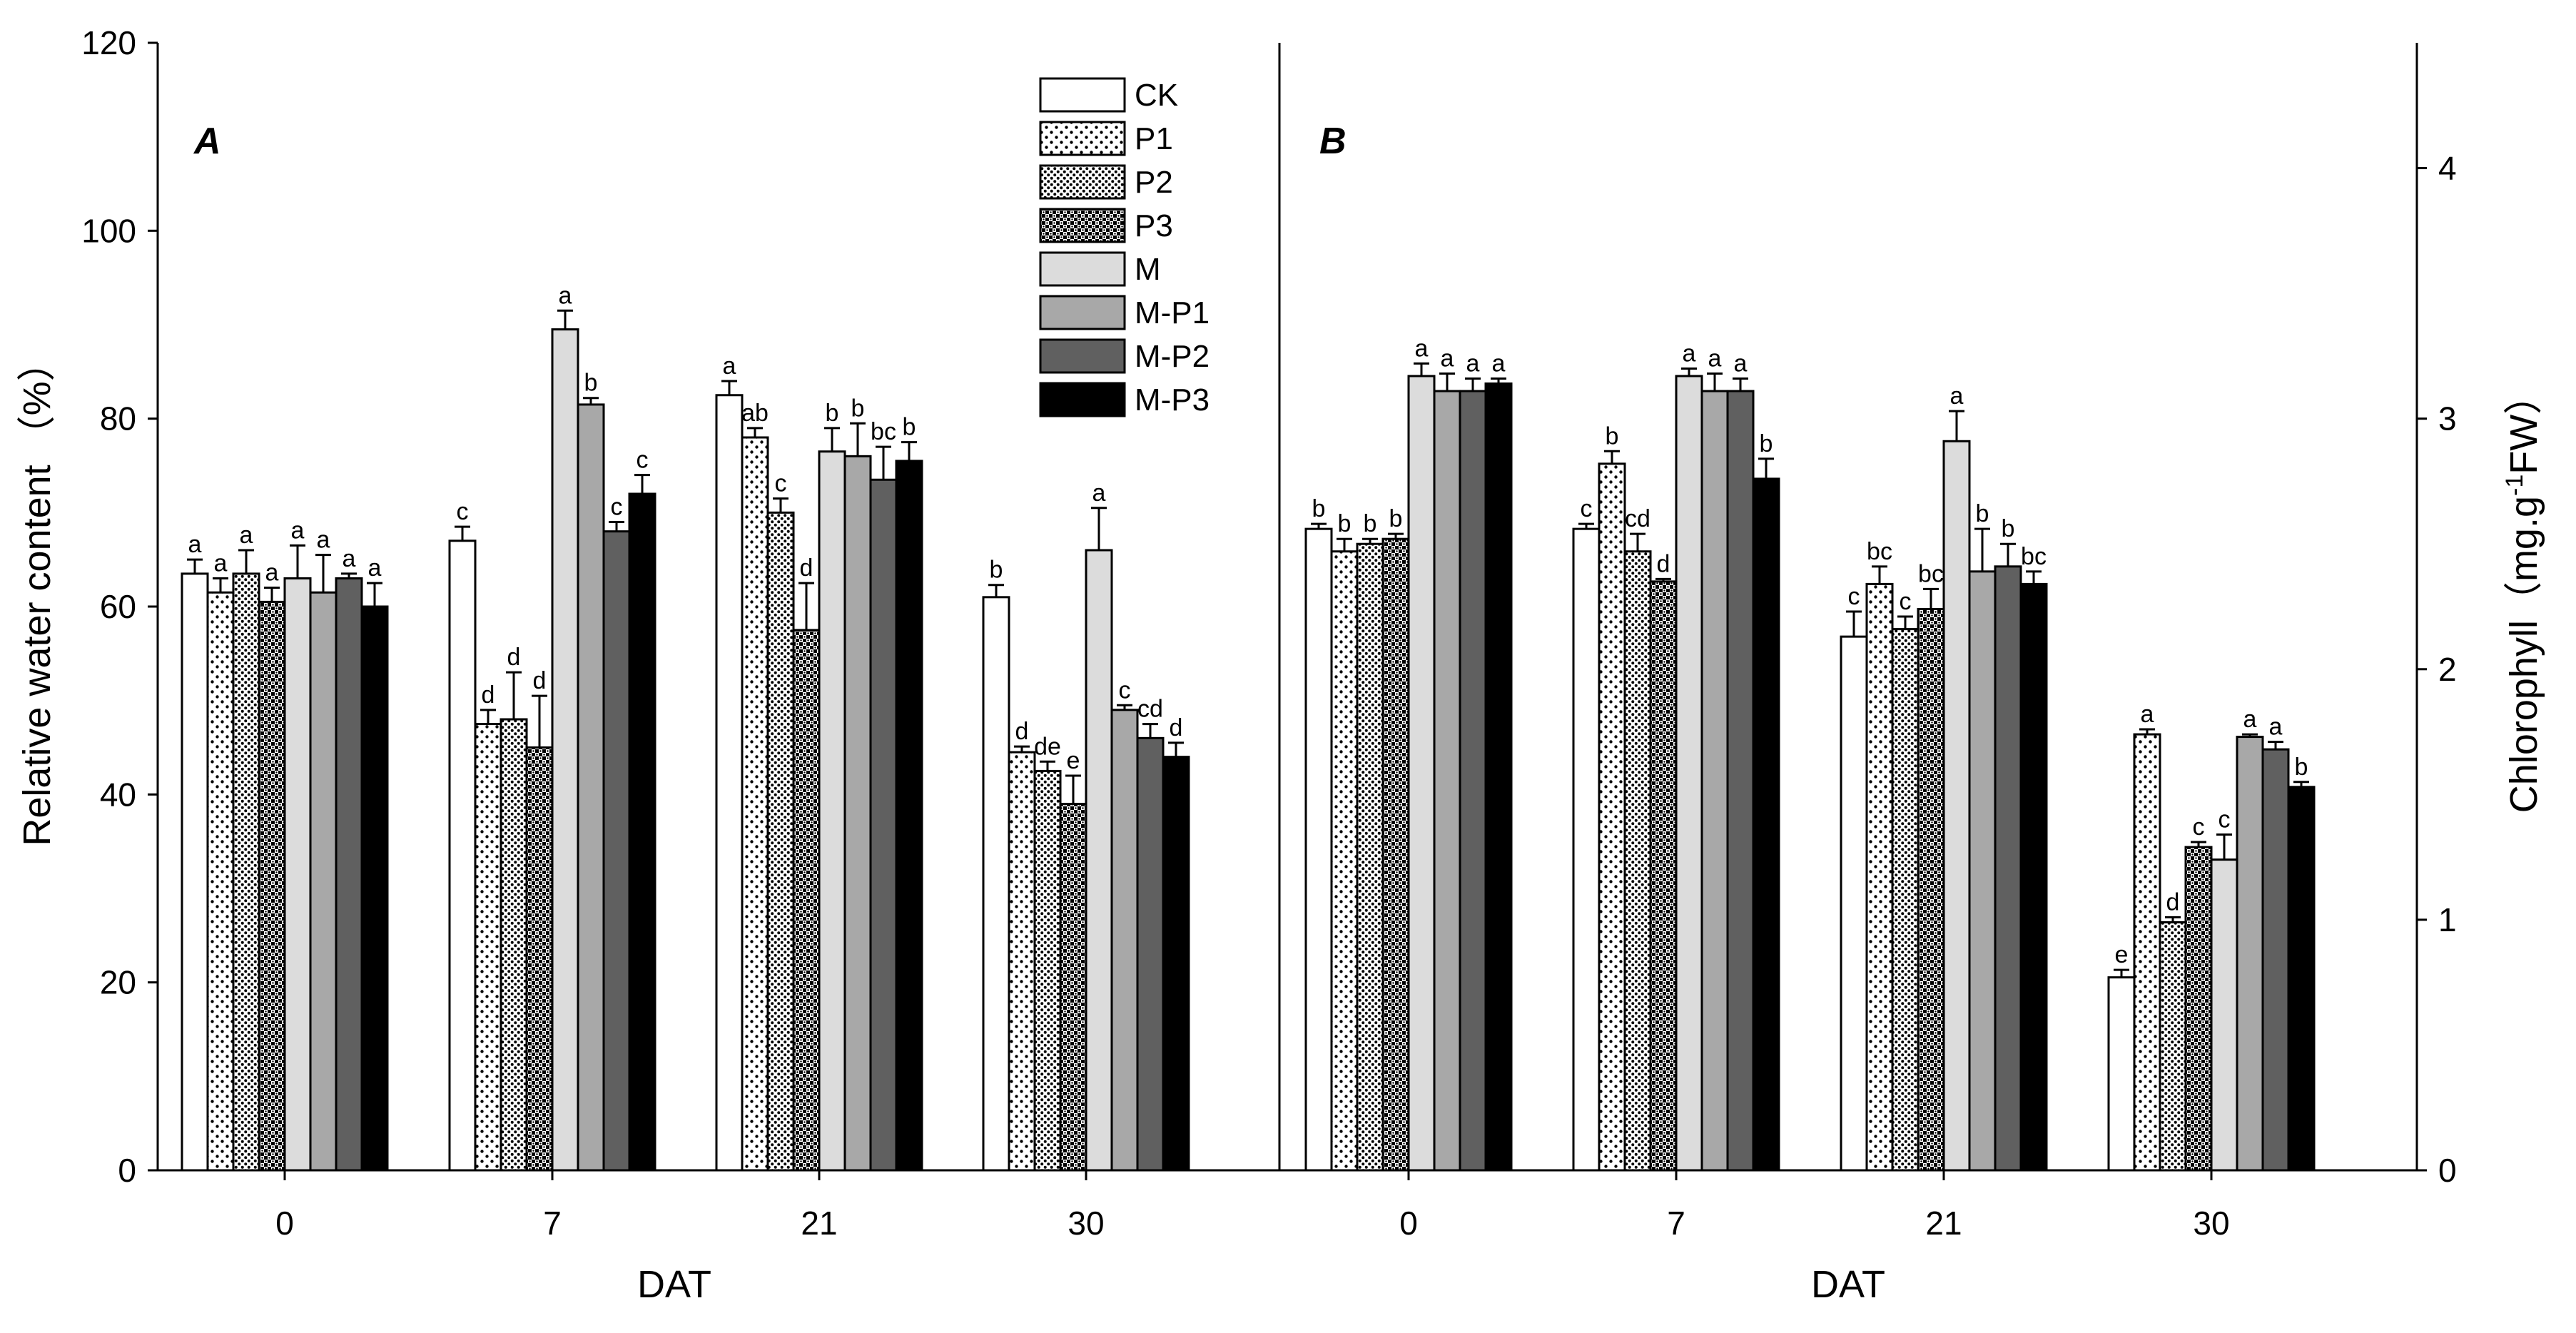 This screenshot has width=2576, height=1333. I want to click on legend-label-m: M, so click(1148, 269).